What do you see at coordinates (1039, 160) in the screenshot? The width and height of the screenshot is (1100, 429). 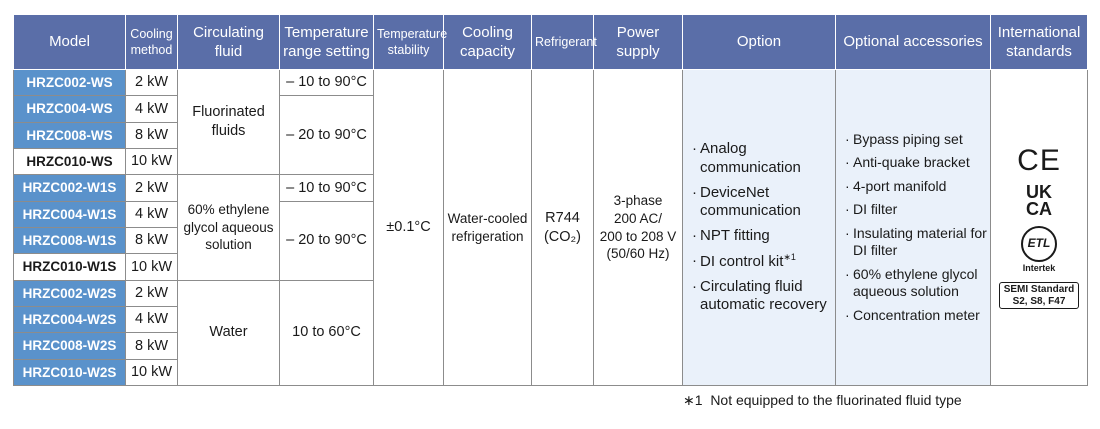 I see `ce-mark-icon: CE` at bounding box center [1039, 160].